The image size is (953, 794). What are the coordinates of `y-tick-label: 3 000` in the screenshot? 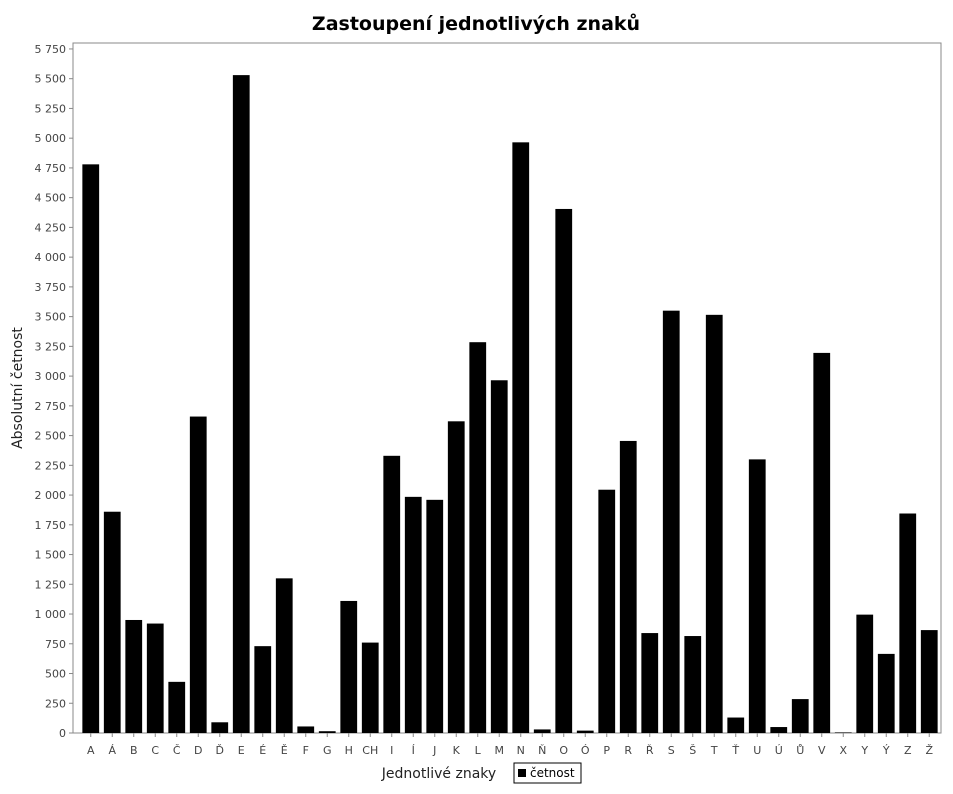 It's located at (51, 376).